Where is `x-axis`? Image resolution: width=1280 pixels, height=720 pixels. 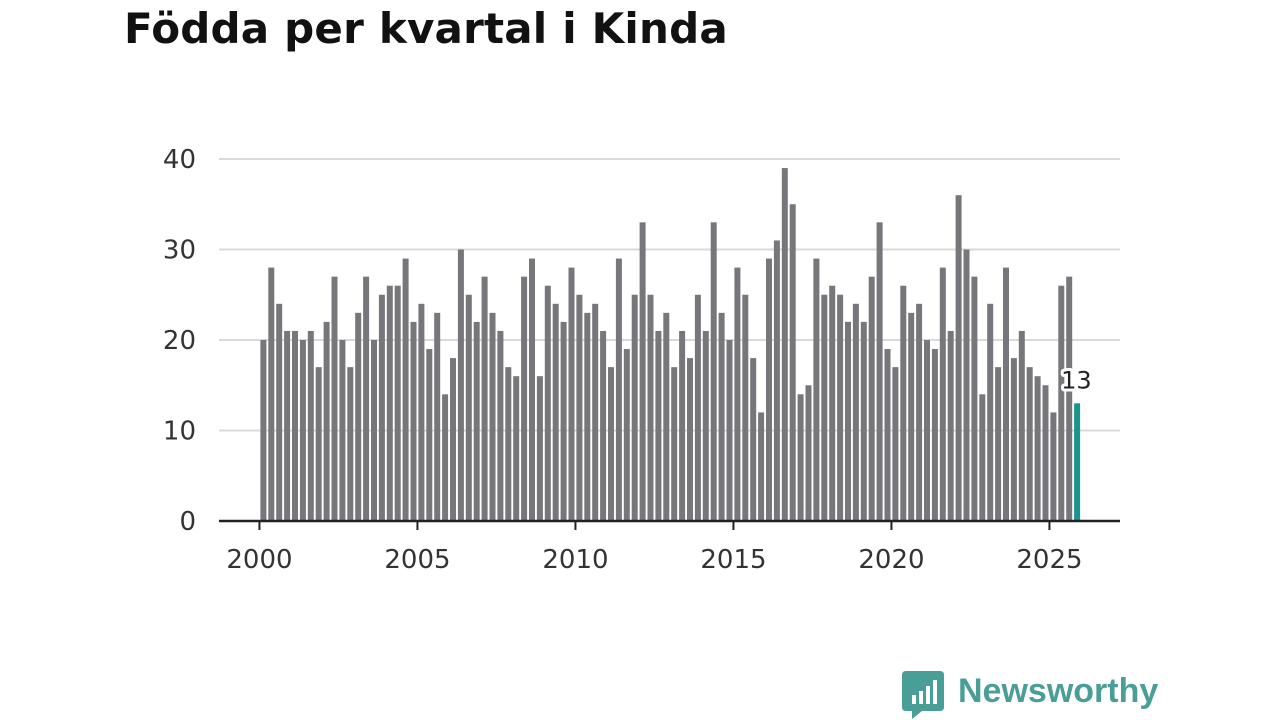 x-axis is located at coordinates (669, 524).